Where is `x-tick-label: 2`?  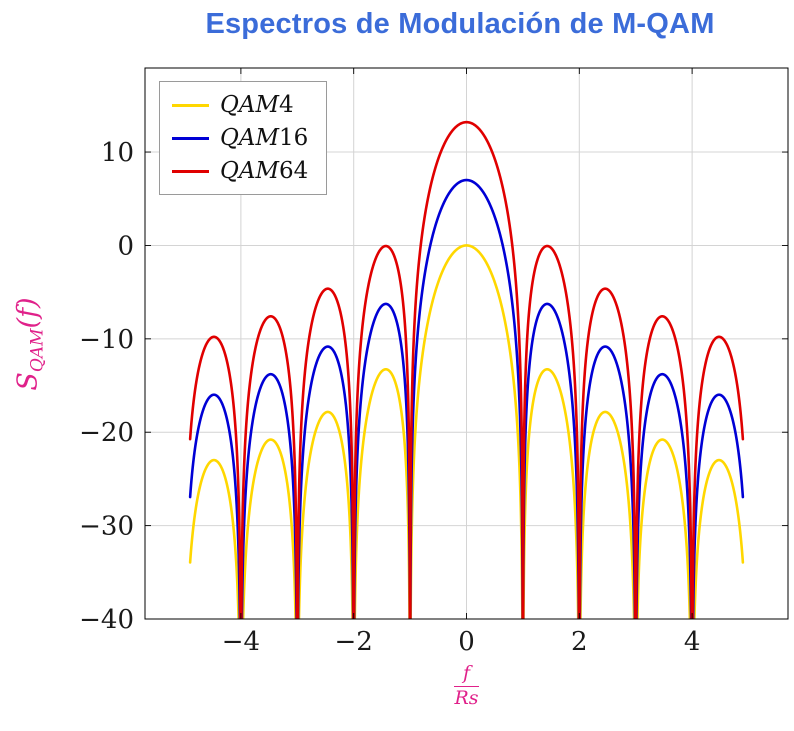 x-tick-label: 2 is located at coordinates (579, 642).